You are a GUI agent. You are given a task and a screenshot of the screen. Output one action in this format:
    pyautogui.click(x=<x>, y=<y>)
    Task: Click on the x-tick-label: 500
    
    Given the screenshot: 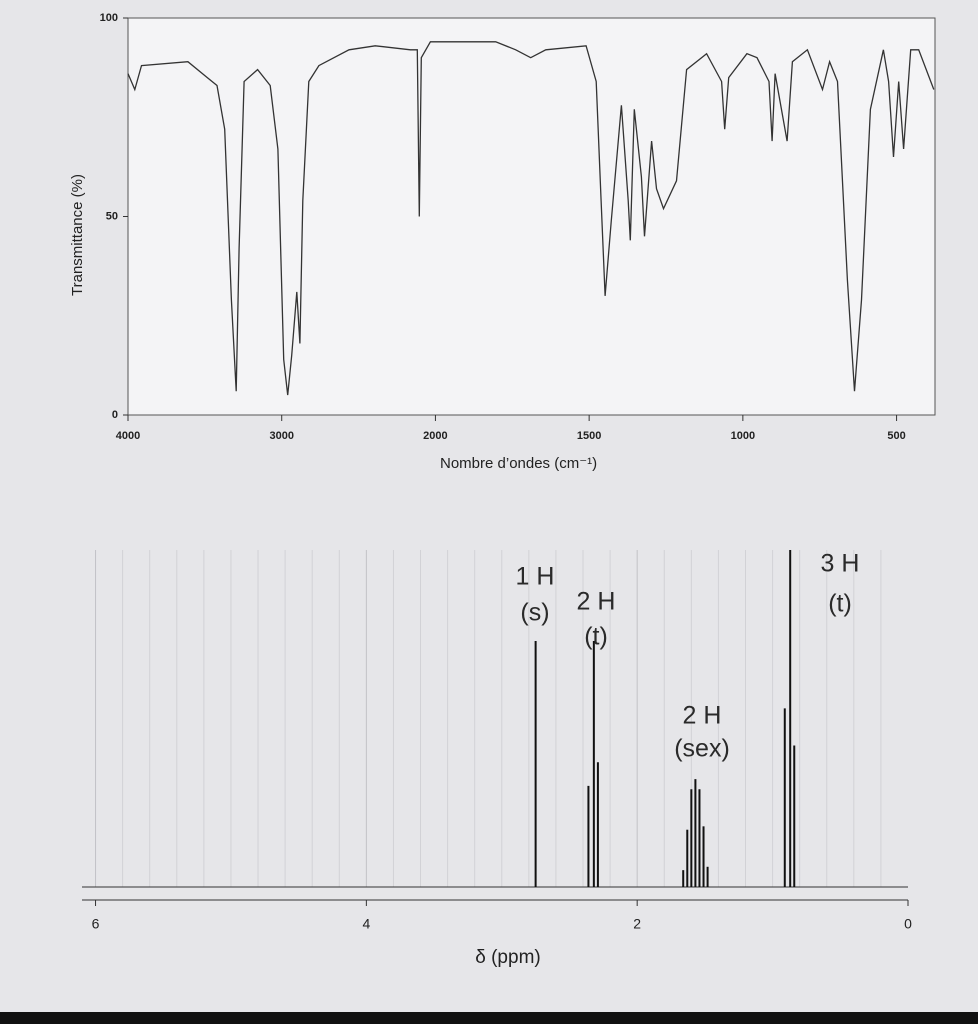 What is the action you would take?
    pyautogui.click(x=896, y=436)
    